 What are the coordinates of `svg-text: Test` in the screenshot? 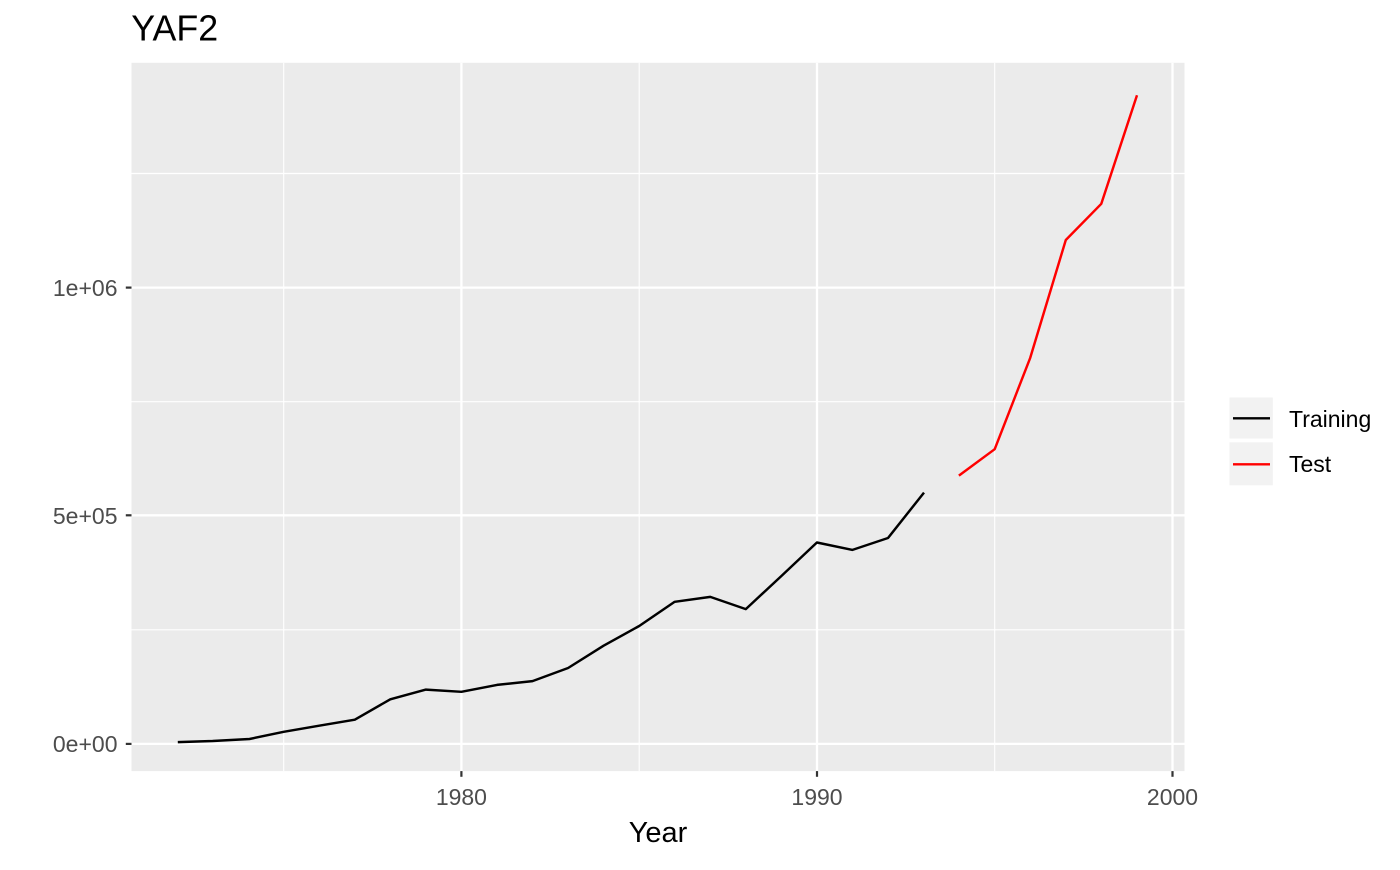 It's located at (1310, 464).